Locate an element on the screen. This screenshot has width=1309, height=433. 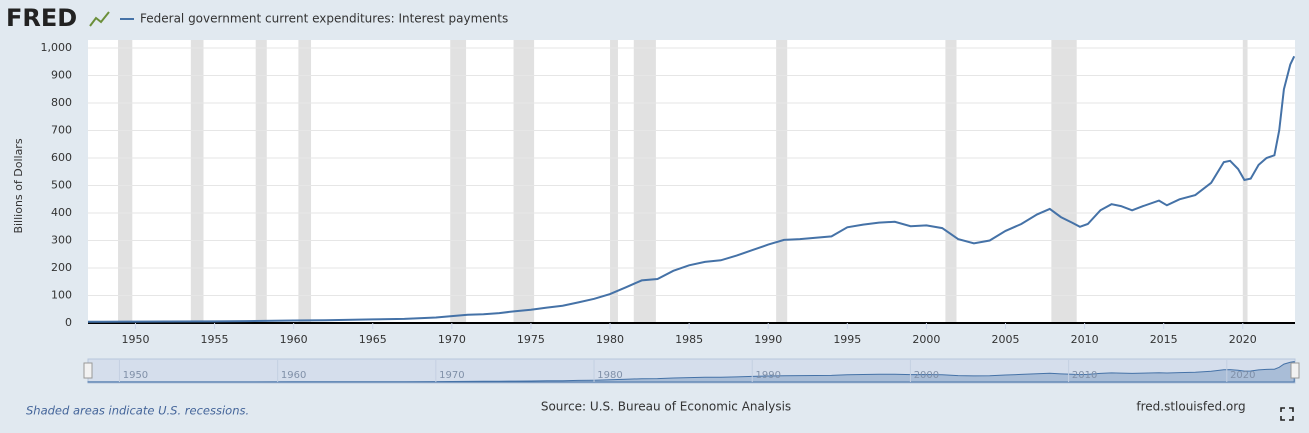
recession-note: Shaded areas indicate U.S. recessions. is located at coordinates (137, 411).